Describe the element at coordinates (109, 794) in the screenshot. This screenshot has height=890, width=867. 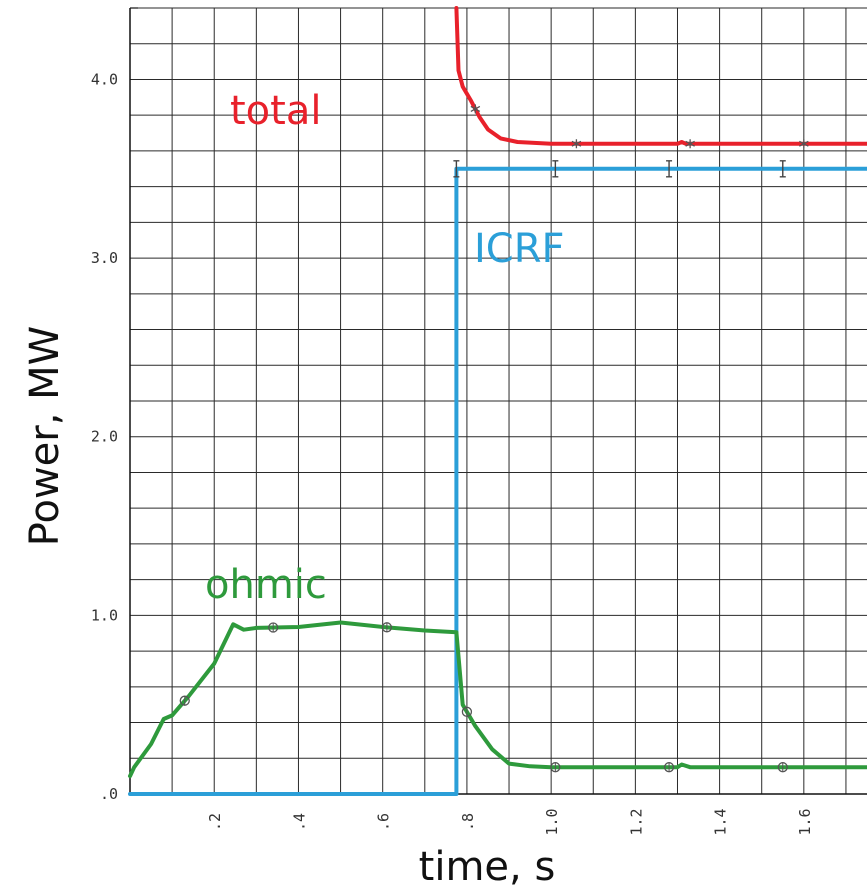
I see `y-tick-label: .0` at that location.